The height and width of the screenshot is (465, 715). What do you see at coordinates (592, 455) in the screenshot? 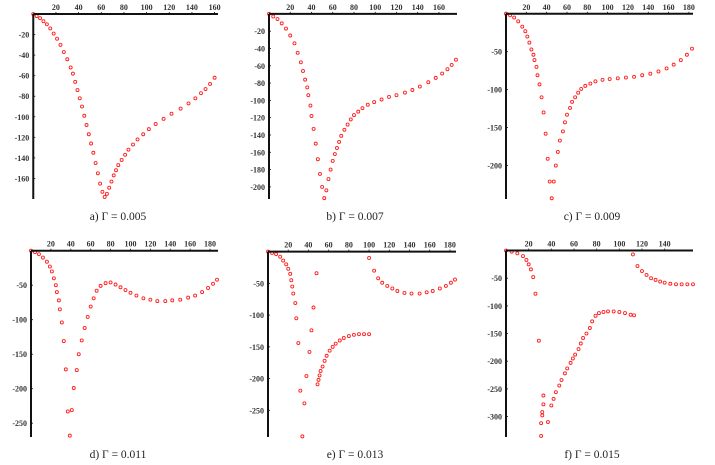
I see `caption-f: f) Γ = 0.015` at bounding box center [592, 455].